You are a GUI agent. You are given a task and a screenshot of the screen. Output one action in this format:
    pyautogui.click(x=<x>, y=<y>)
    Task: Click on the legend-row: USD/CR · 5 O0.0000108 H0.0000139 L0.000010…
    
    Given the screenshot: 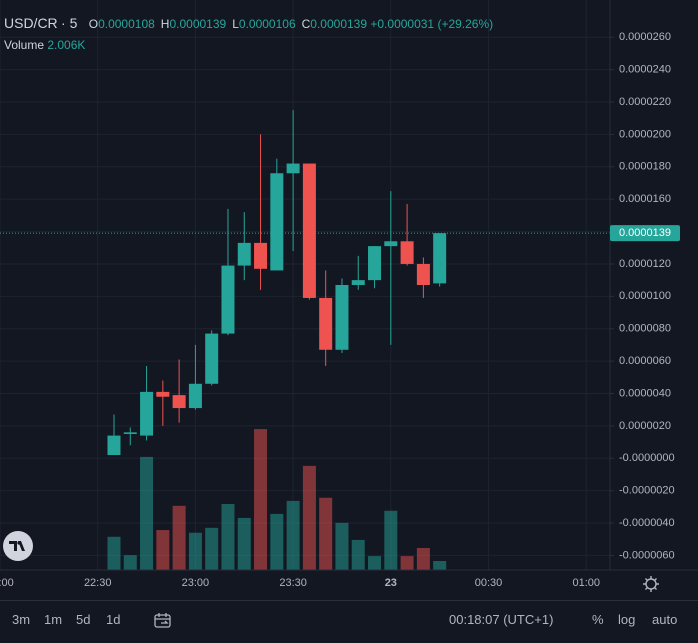 What is the action you would take?
    pyautogui.click(x=248, y=26)
    